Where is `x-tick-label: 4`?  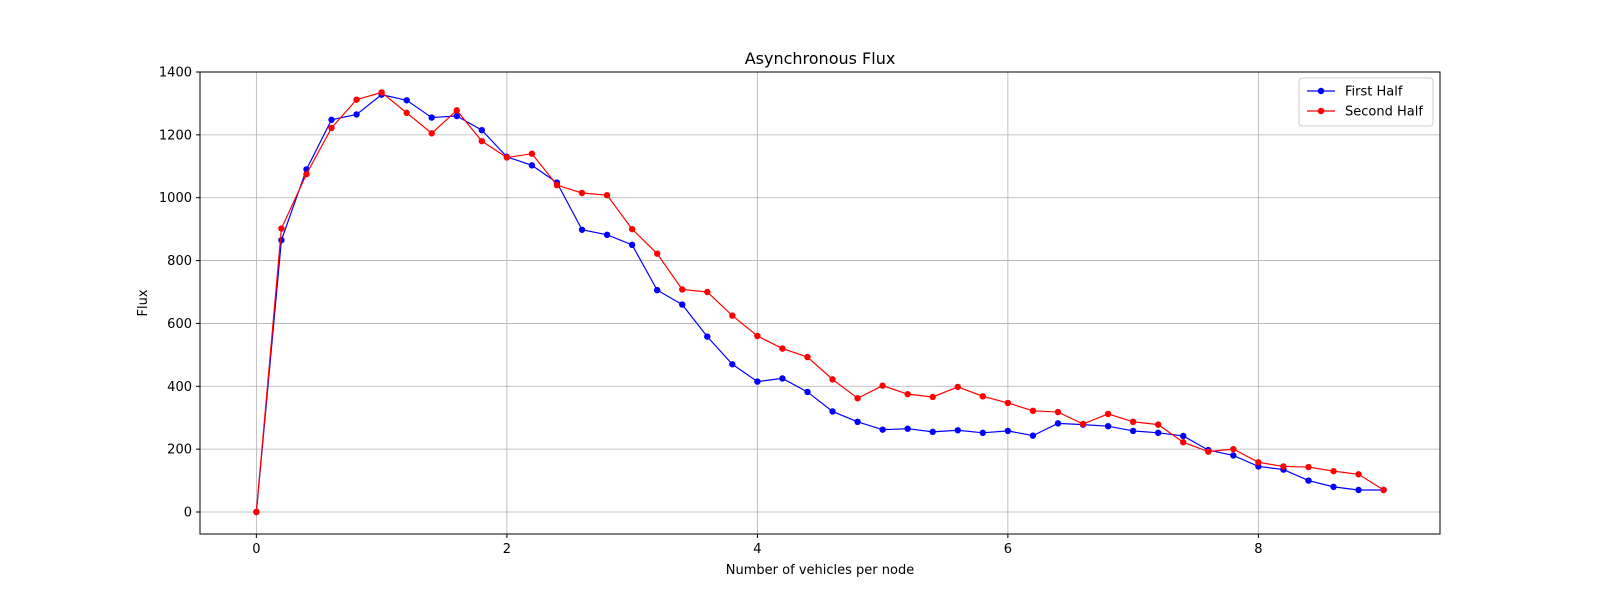
x-tick-label: 4 is located at coordinates (757, 549).